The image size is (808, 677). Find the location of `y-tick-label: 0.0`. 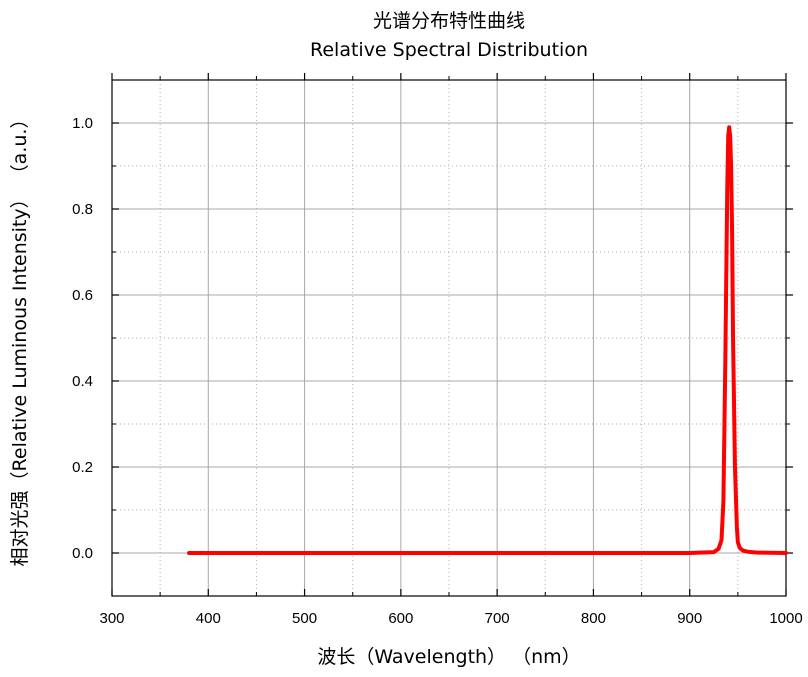

y-tick-label: 0.0 is located at coordinates (82, 553).